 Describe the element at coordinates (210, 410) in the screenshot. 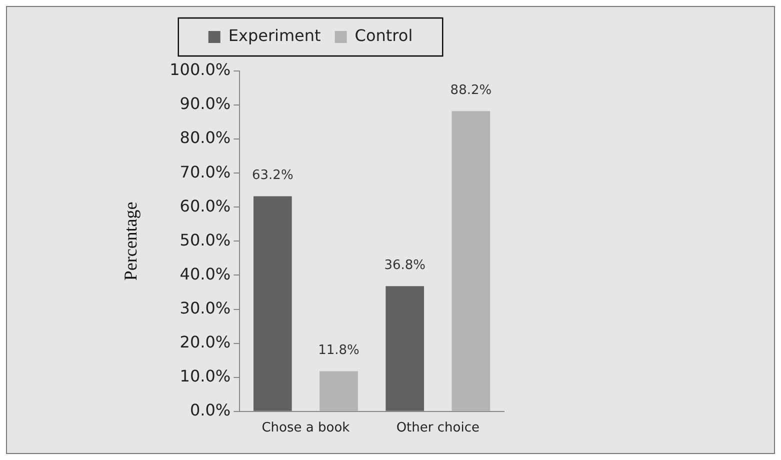

I see `y-tick-label: 0.0%` at that location.